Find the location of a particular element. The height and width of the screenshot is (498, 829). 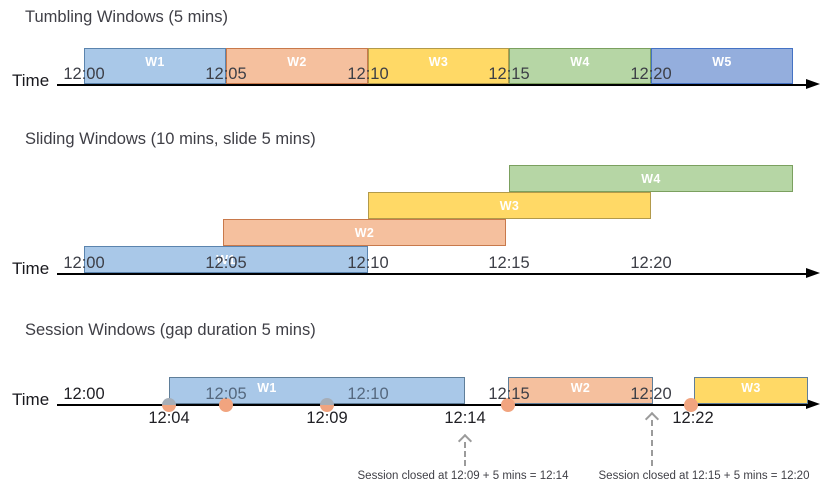

session-window-w2: W2 is located at coordinates (580, 390).